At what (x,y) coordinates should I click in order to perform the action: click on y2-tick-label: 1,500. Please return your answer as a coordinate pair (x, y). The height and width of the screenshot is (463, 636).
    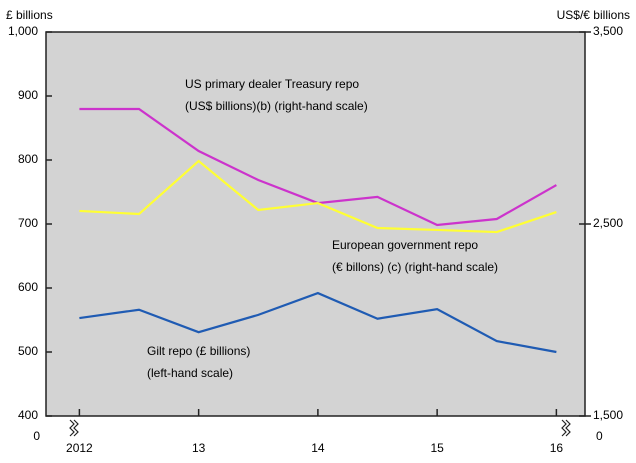
    Looking at the image, I should click on (608, 415).